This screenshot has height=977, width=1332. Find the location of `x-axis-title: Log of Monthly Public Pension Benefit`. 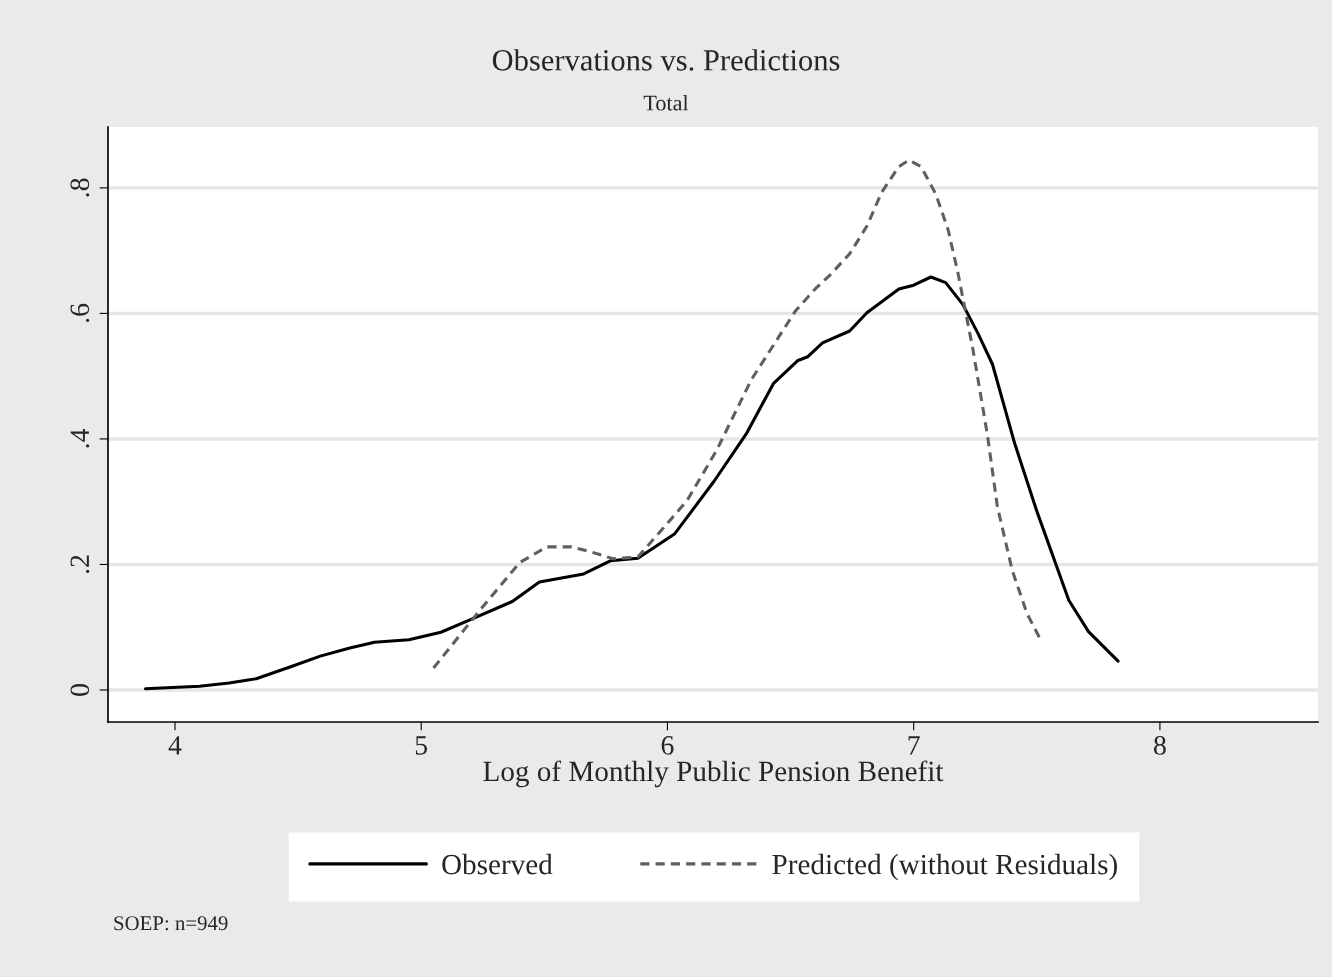

x-axis-title: Log of Monthly Public Pension Benefit is located at coordinates (713, 774).